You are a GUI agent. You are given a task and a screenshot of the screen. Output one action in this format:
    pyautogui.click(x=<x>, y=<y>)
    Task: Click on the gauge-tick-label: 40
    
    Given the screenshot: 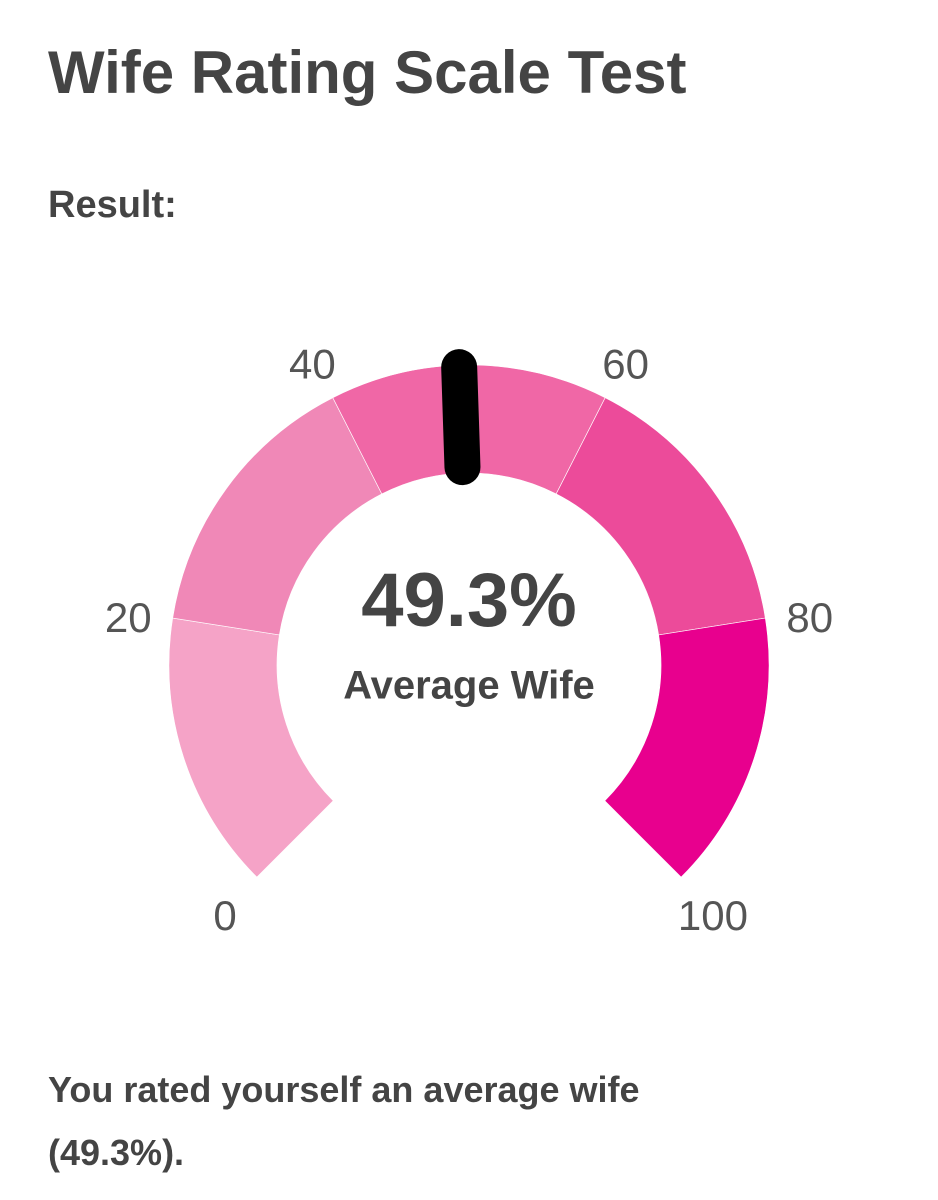 What is the action you would take?
    pyautogui.click(x=312, y=364)
    